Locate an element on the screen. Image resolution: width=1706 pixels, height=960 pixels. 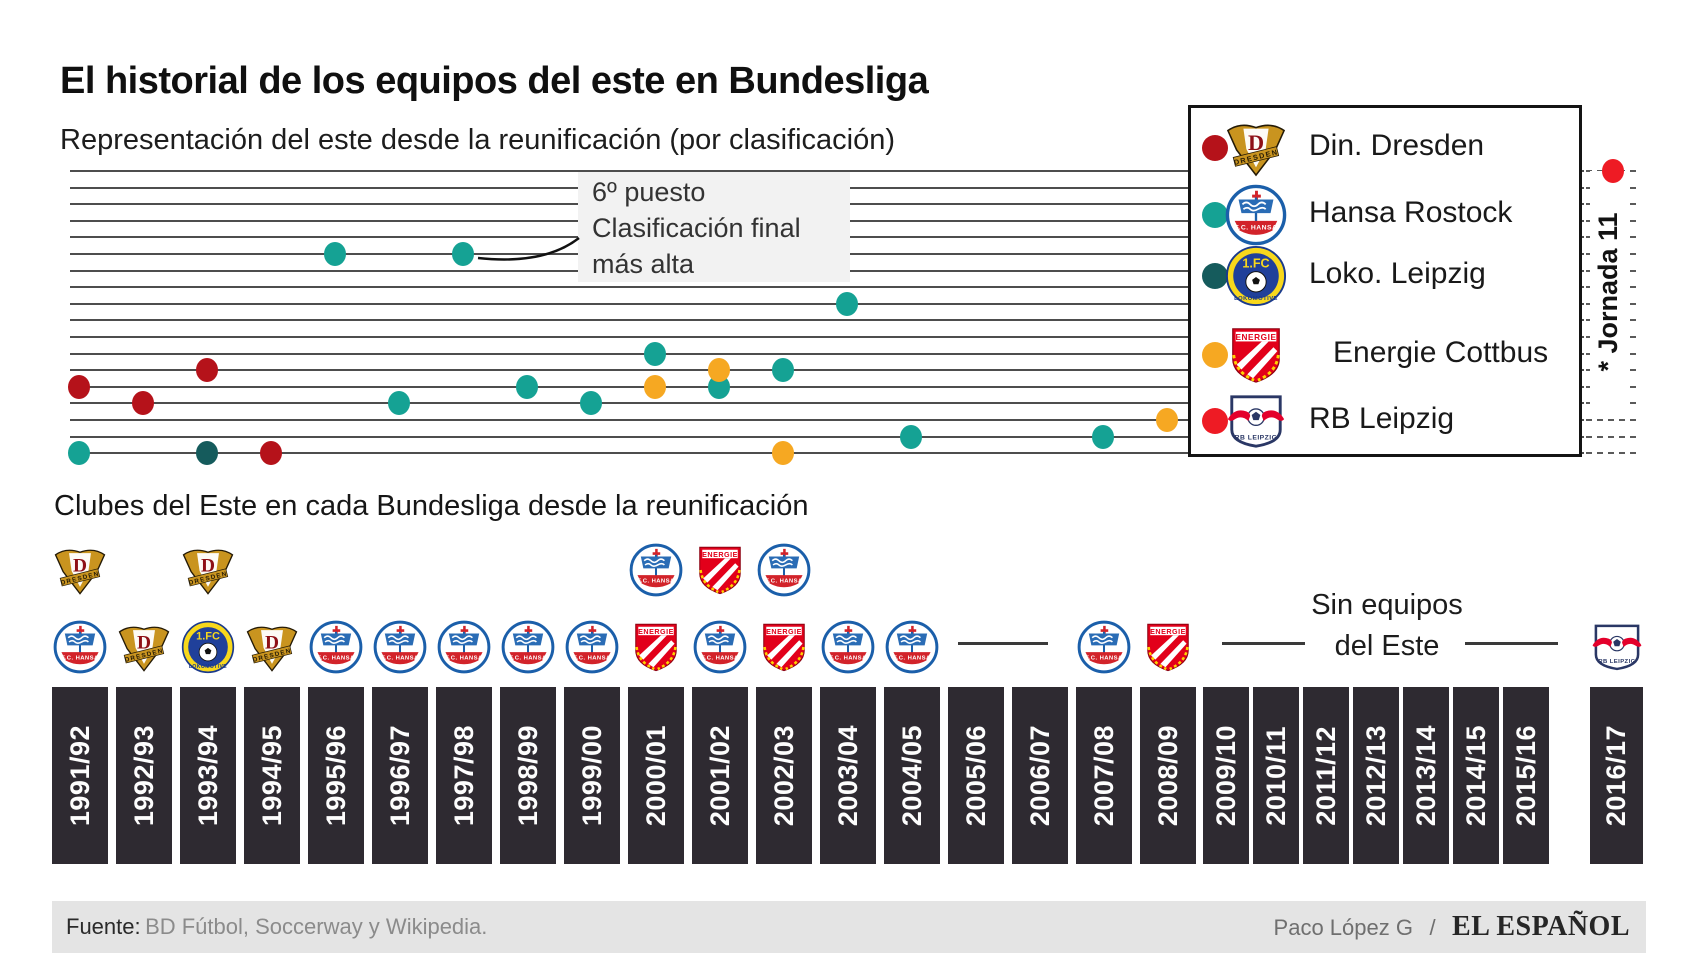
season-bar-1995-96: 1995/96 is located at coordinates (336, 775).